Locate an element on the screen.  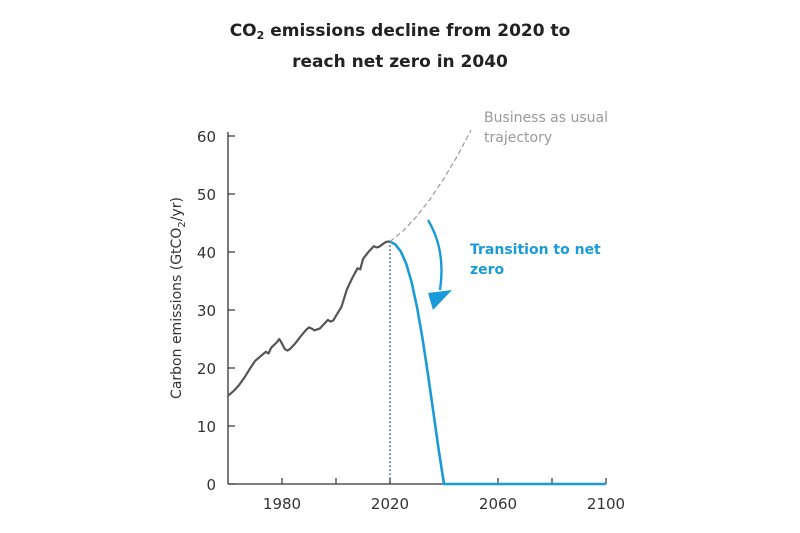
net-zero-transition-line is located at coordinates (497, 363).